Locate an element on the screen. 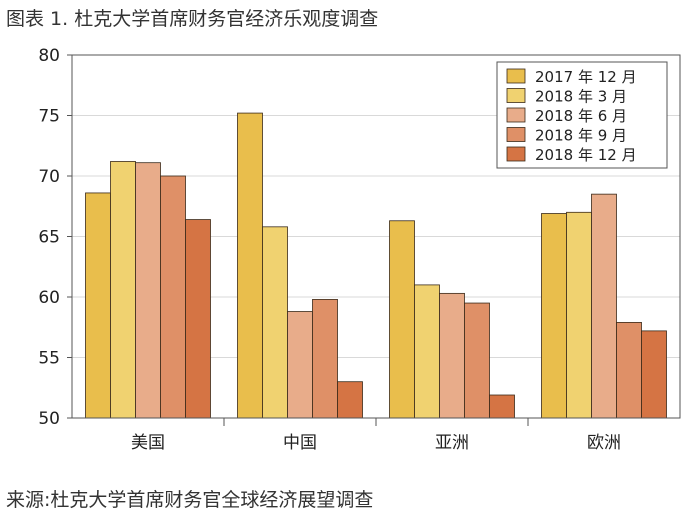 This screenshot has width=700, height=517. y-tick-label: 50 is located at coordinates (49, 419).